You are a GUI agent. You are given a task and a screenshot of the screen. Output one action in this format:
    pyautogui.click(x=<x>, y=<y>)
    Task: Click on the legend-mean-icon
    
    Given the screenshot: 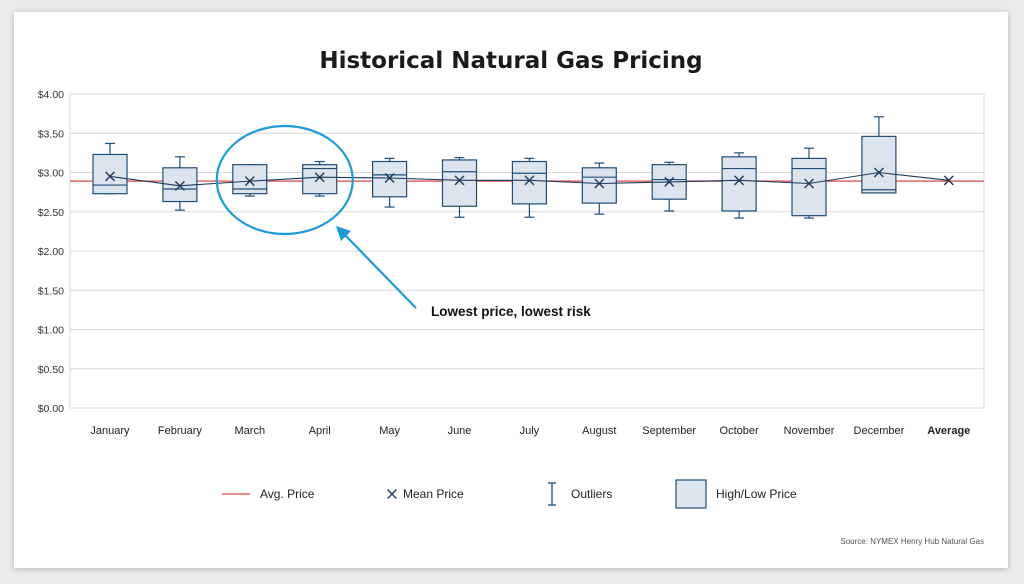 What is the action you would take?
    pyautogui.click(x=392, y=494)
    